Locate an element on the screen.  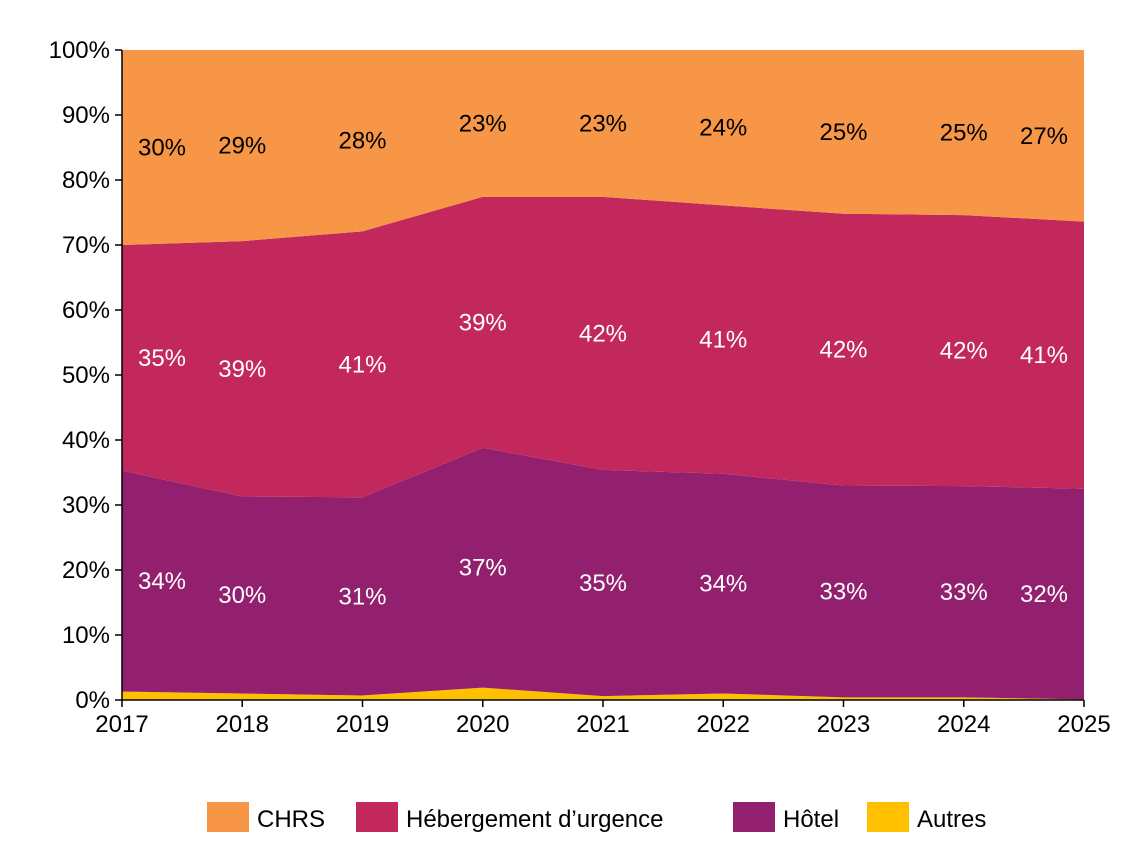
y-tick-label: 10% is located at coordinates (86, 635).